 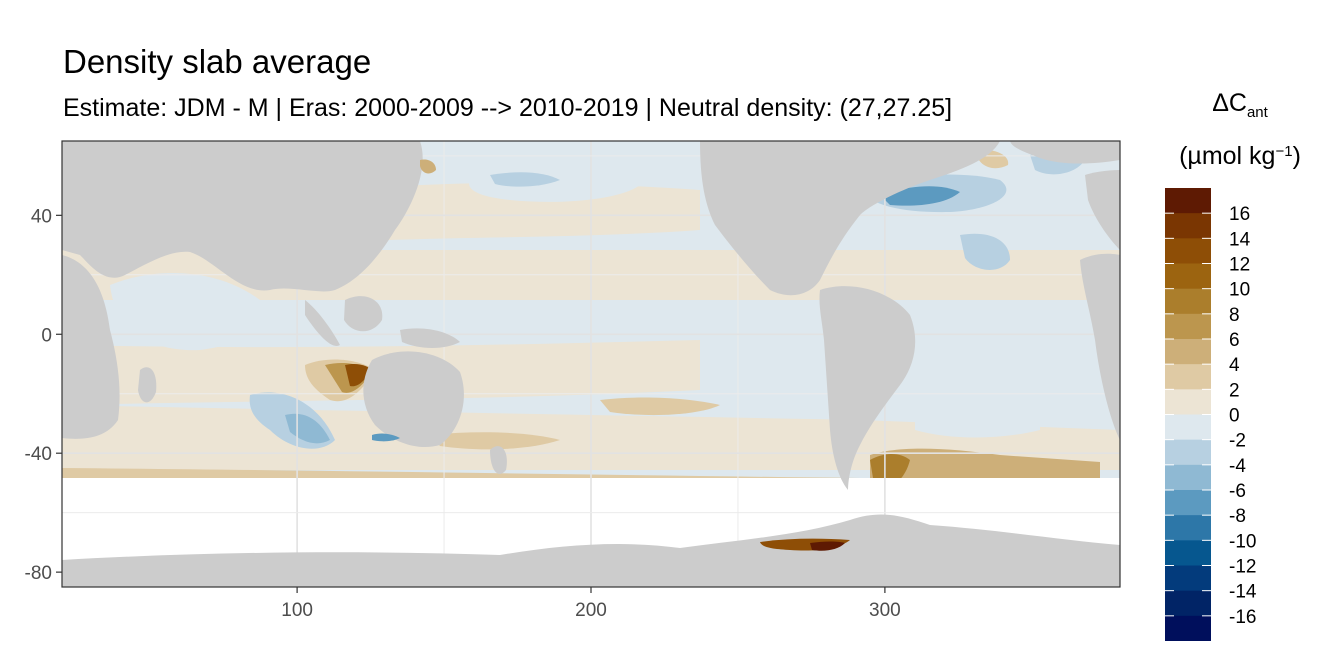 What do you see at coordinates (850, 218) in the screenshot?
I see `land-north-america` at bounding box center [850, 218].